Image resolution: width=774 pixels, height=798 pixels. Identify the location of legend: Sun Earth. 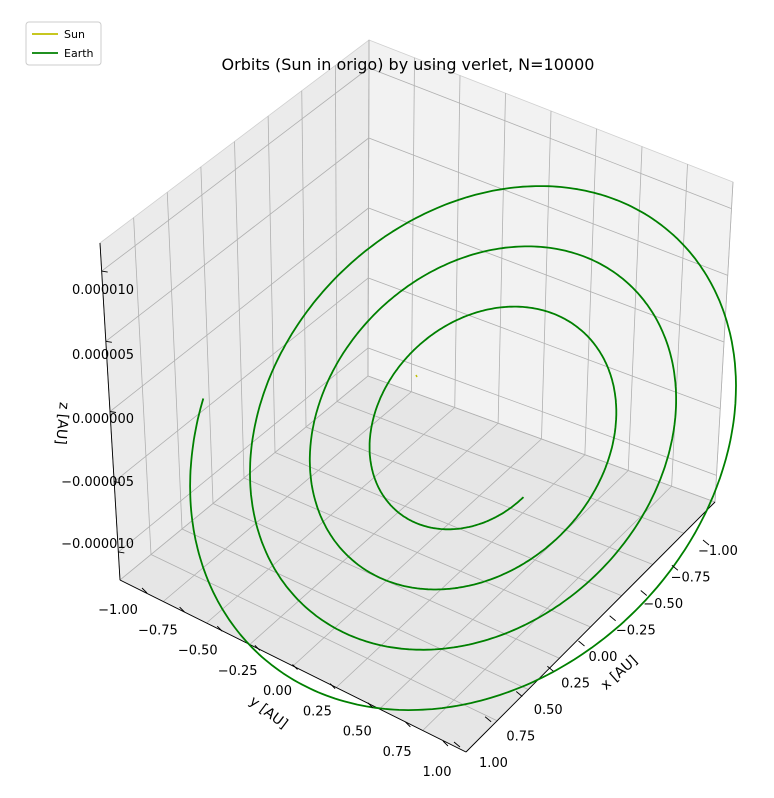
(63, 43).